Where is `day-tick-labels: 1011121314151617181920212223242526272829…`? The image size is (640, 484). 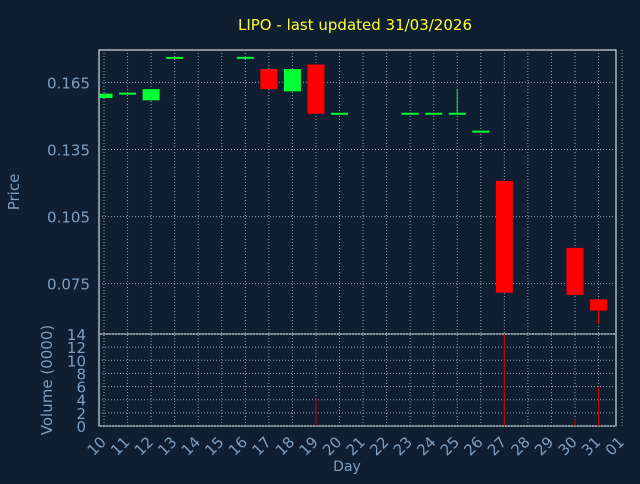
day-tick-labels: 1011121314151617181920212223242526272829… is located at coordinates (356, 446).